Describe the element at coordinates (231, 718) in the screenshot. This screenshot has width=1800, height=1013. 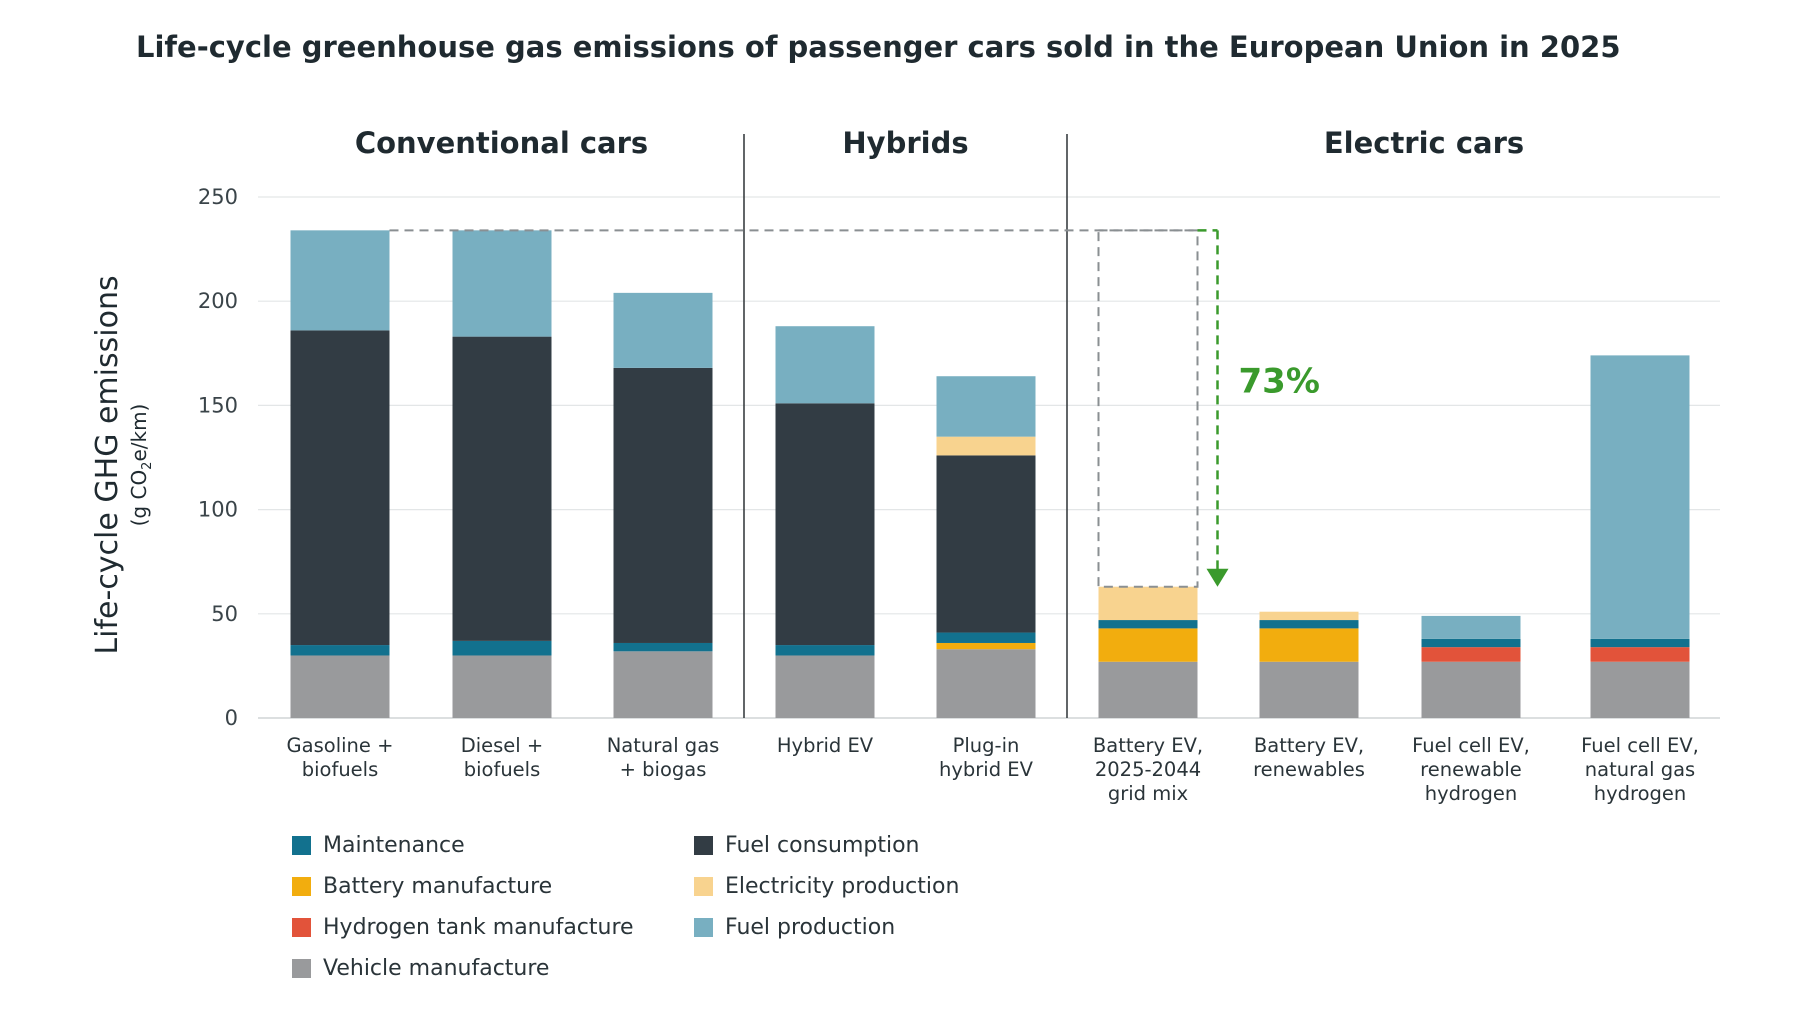
I see `y-tick-label: 0` at that location.